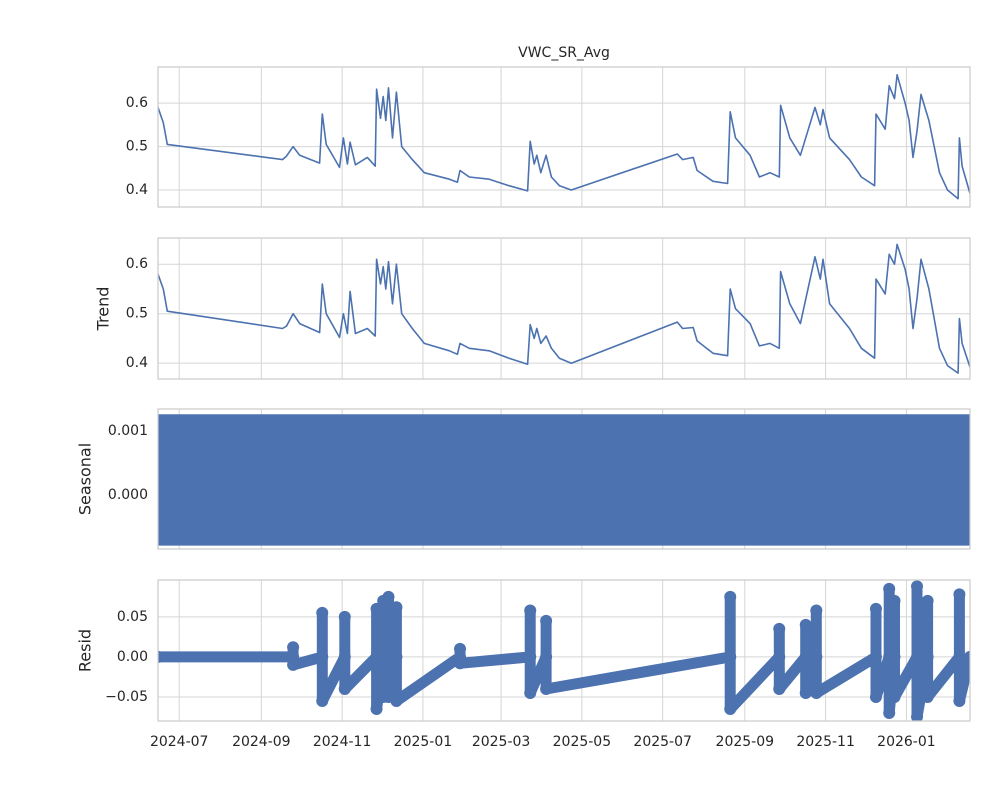 This screenshot has height=800, width=1000. Describe the element at coordinates (128, 495) in the screenshot. I see `y-tick-label: 0.000` at that location.